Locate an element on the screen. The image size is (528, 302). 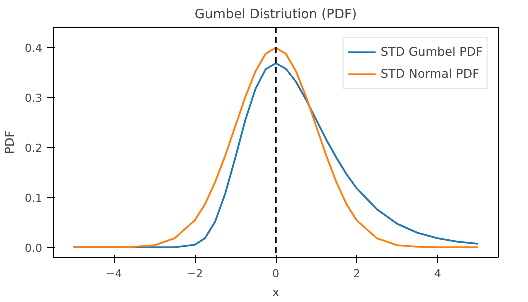
y-axis-title: PDF is located at coordinates (10, 142).